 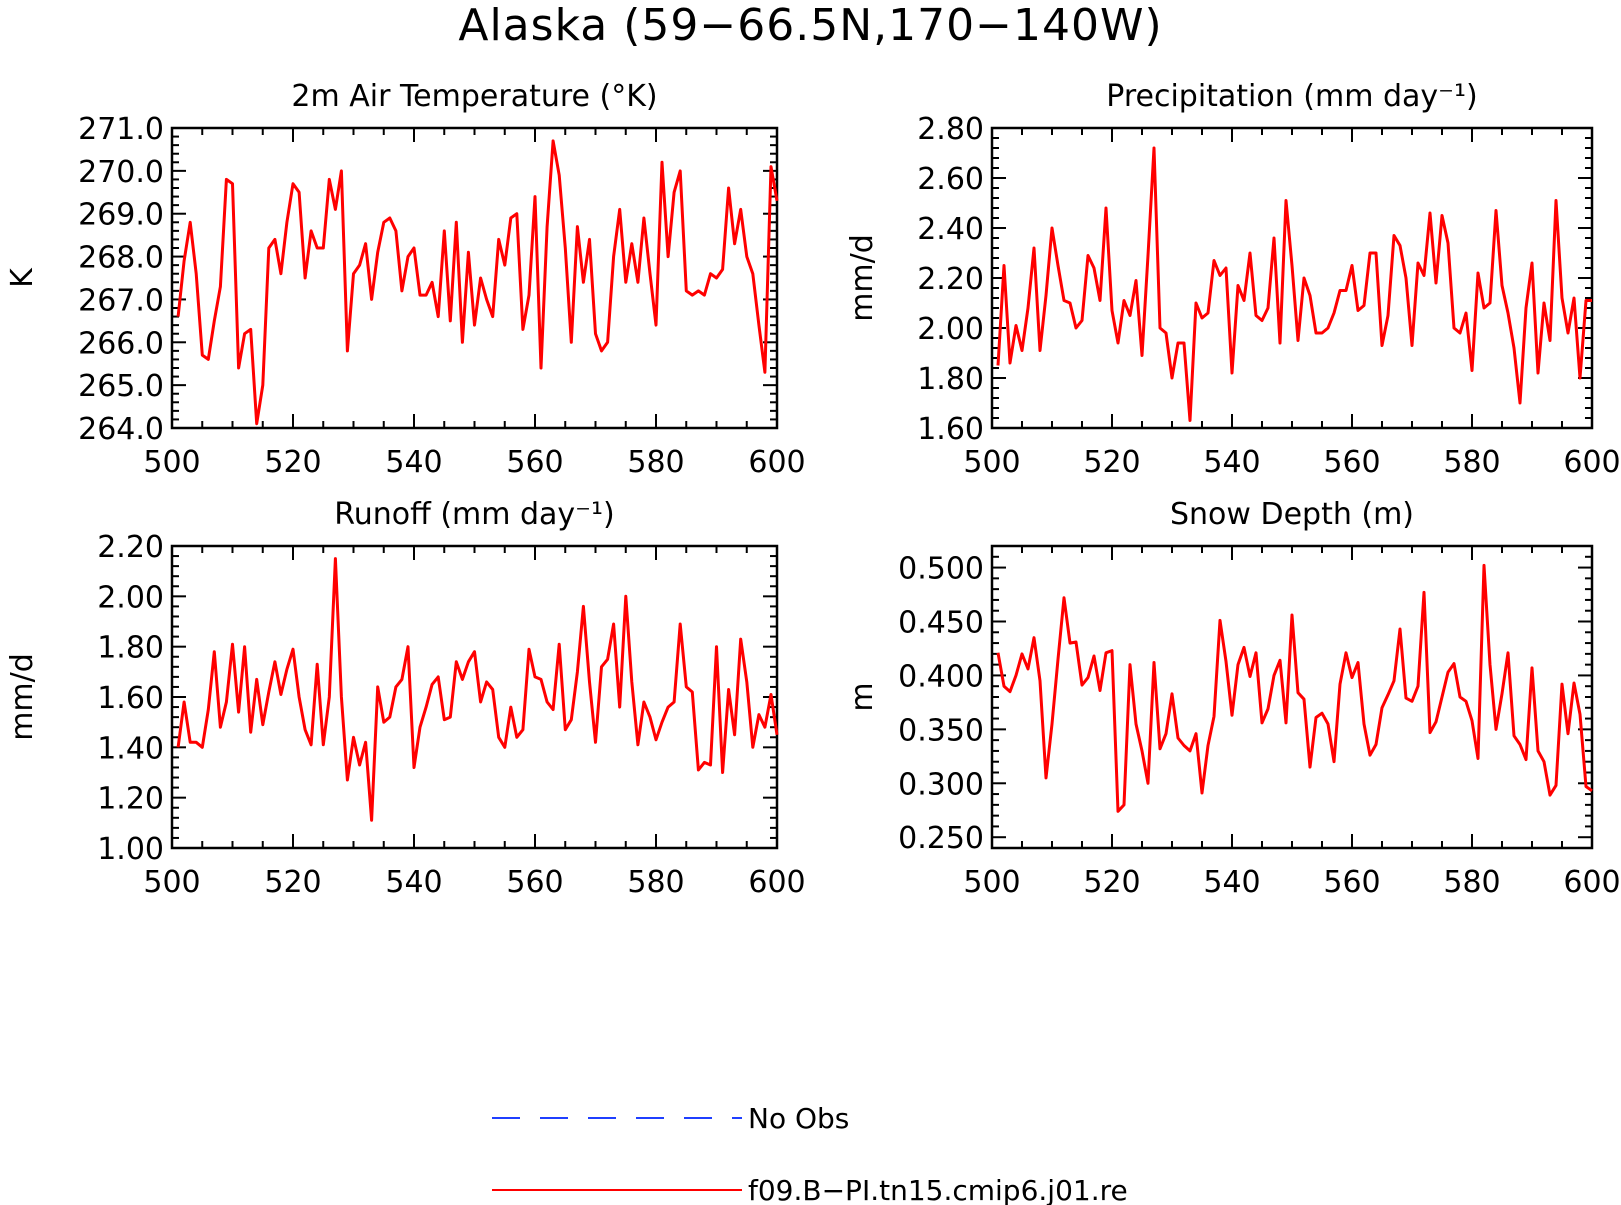 I want to click on y-tick-label: 2.80, so click(x=950, y=129).